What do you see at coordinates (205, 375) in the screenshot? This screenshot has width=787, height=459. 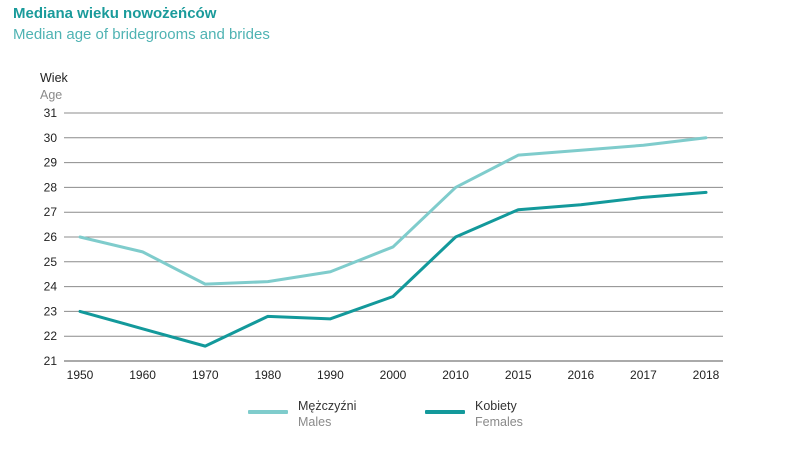 I see `x-tick-label: 1970` at bounding box center [205, 375].